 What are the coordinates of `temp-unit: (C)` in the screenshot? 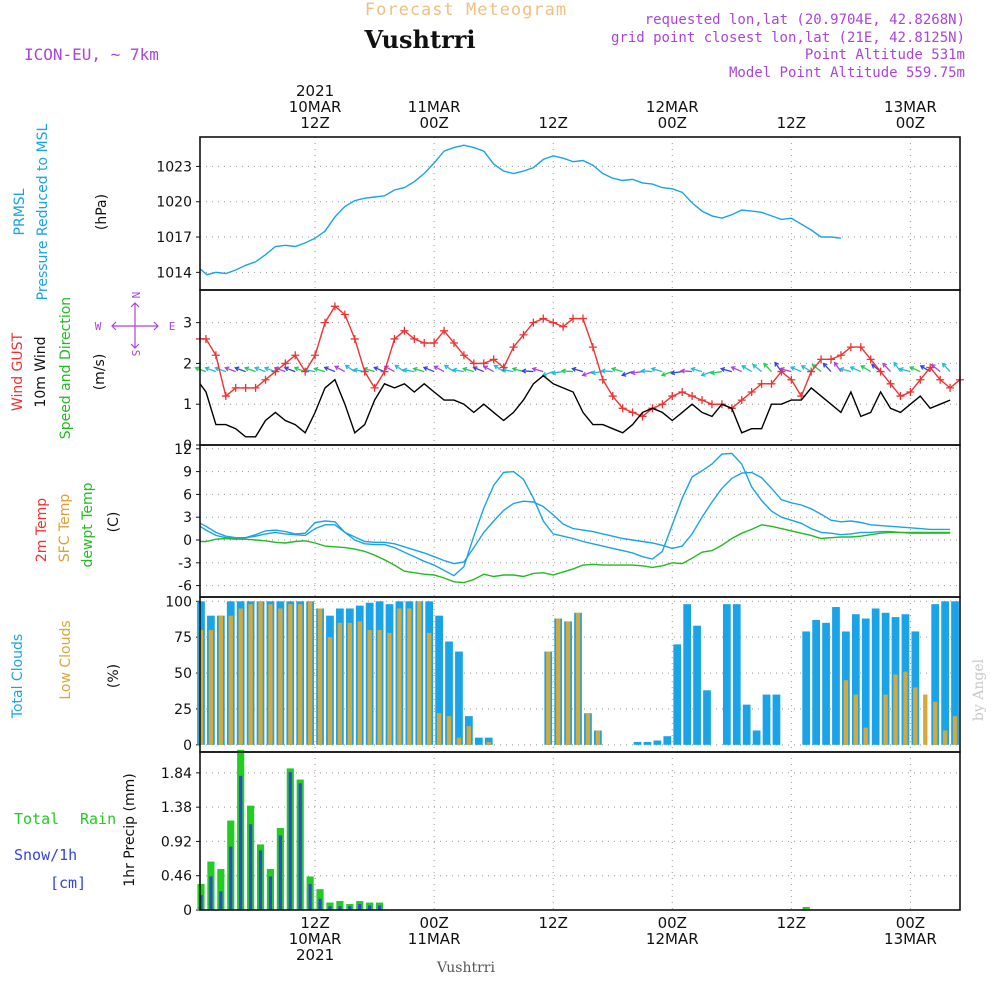 It's located at (114, 522).